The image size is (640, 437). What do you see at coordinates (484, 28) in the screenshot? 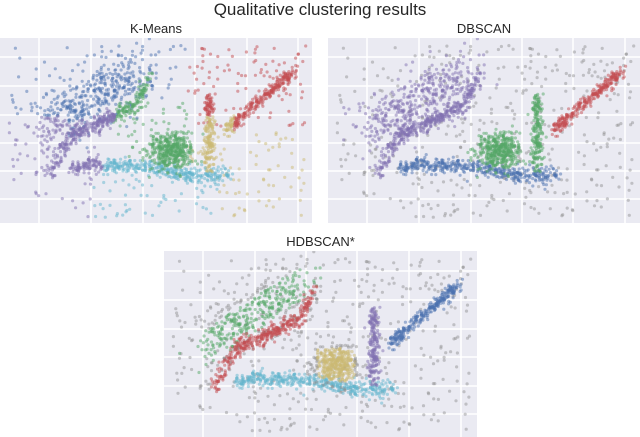
I see `dbscan-title: DBSCAN` at bounding box center [484, 28].